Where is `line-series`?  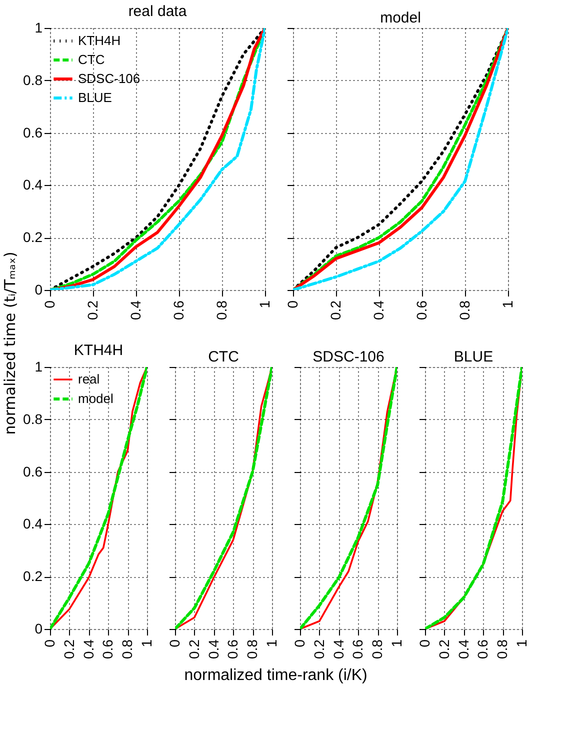 line-series is located at coordinates (98, 498).